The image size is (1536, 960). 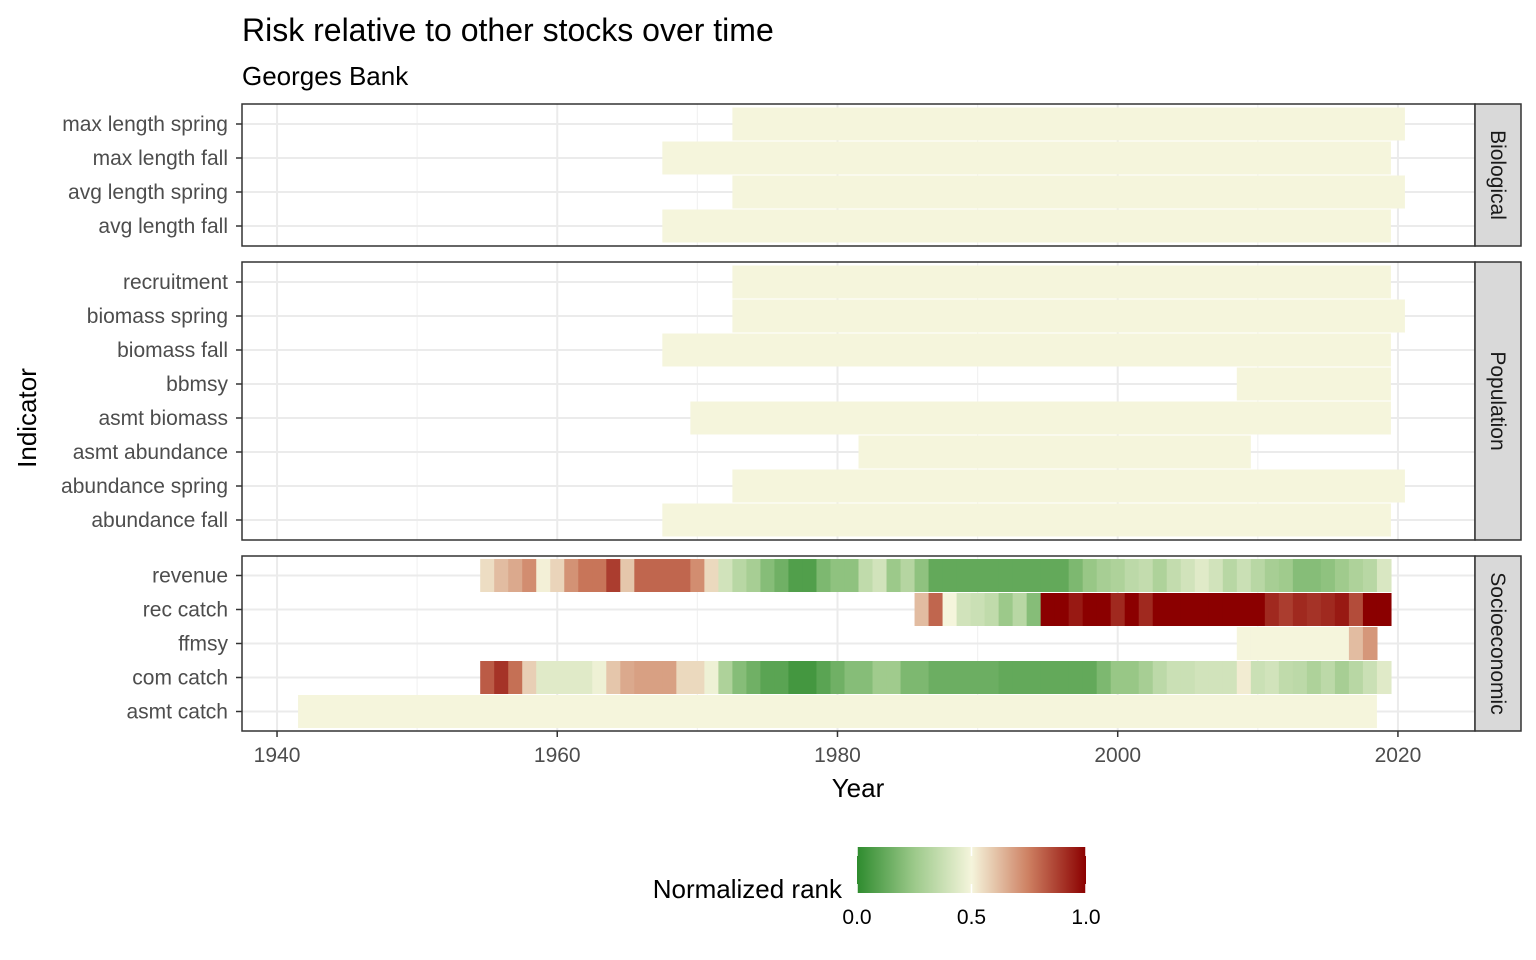 What do you see at coordinates (159, 520) in the screenshot?
I see `y-tick-label: abundance fall` at bounding box center [159, 520].